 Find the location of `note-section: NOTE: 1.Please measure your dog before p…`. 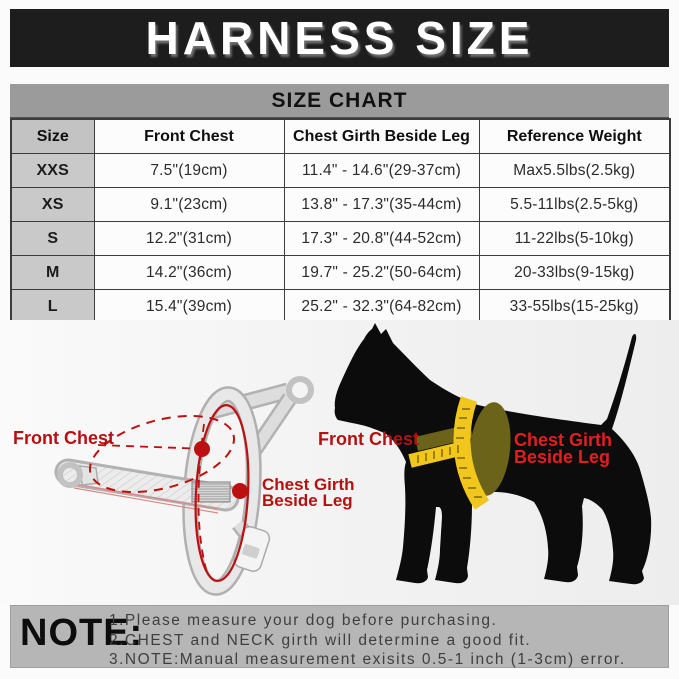

note-section: NOTE: 1.Please measure your dog before p… is located at coordinates (339, 636).